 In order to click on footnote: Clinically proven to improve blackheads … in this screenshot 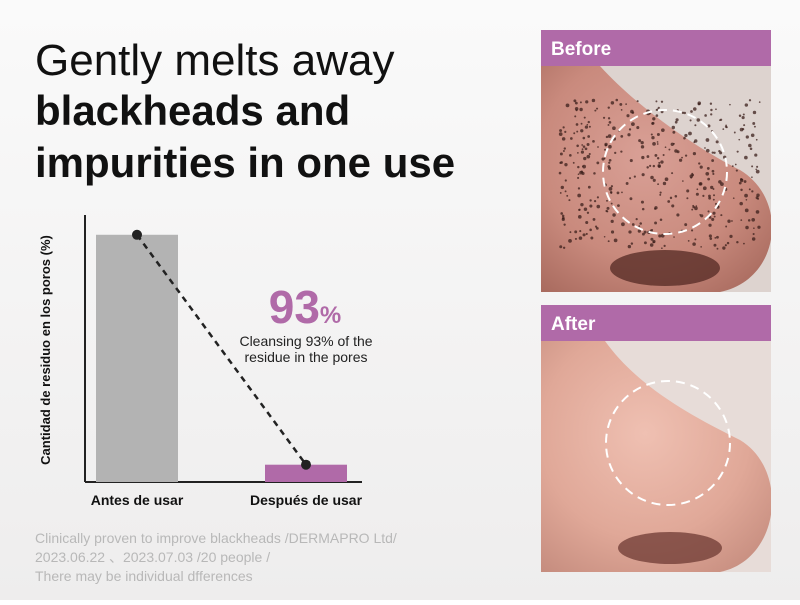, I will do `click(216, 538)`.